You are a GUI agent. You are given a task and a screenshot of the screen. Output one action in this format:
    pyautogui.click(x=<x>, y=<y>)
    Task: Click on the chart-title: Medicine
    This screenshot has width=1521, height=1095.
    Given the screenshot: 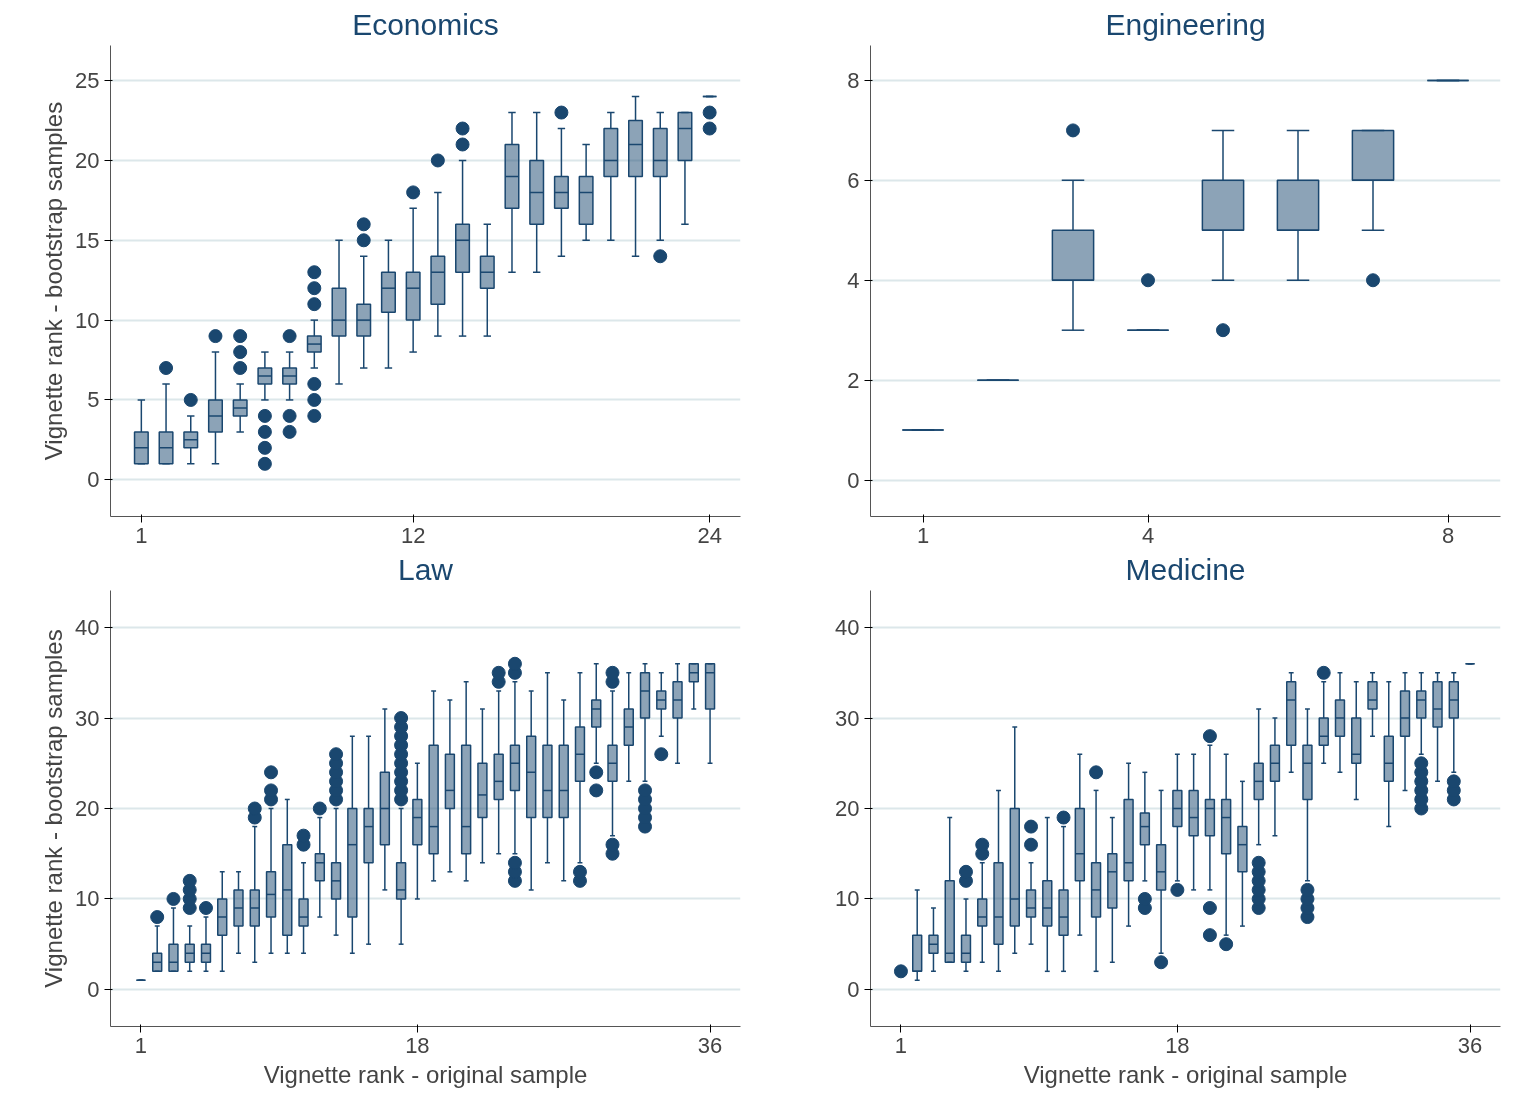 What is the action you would take?
    pyautogui.click(x=1185, y=569)
    